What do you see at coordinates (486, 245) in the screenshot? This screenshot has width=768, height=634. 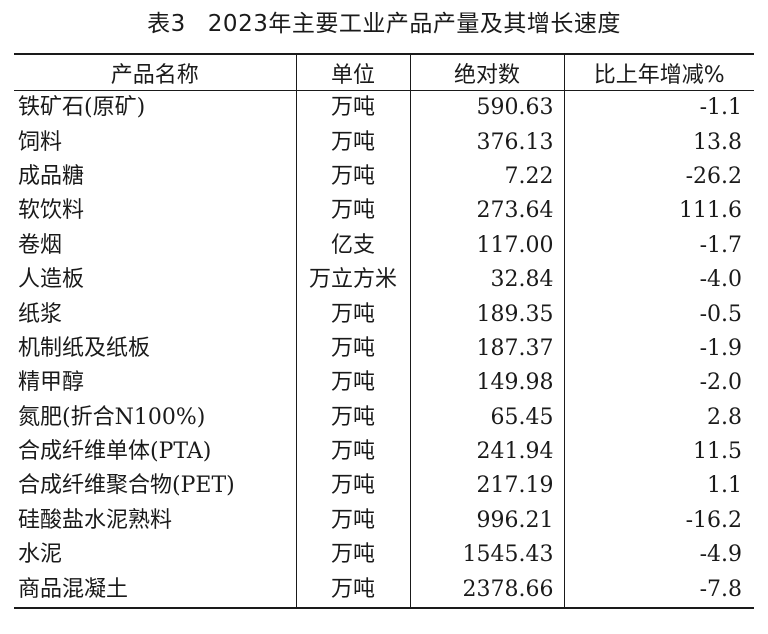 I see `value-cell: 117.00` at bounding box center [486, 245].